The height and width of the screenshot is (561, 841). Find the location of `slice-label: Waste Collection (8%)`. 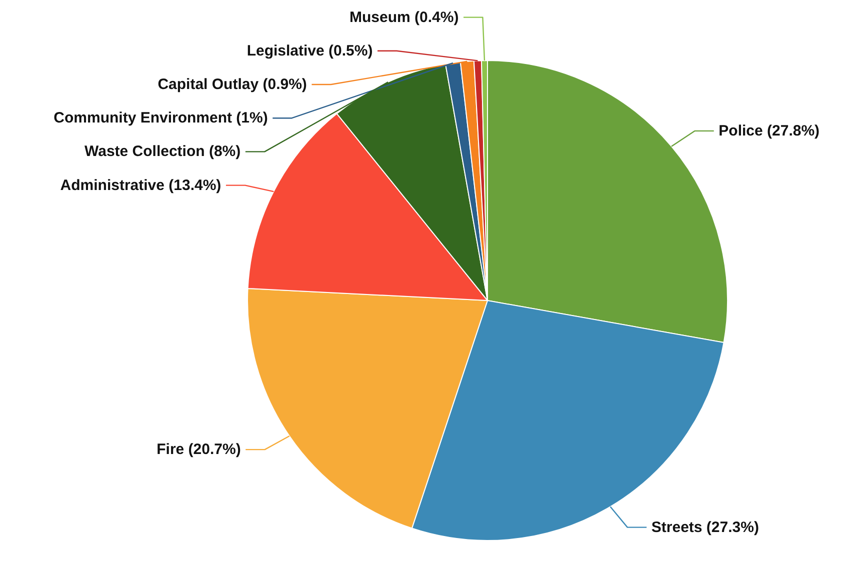

slice-label: Waste Collection (8%) is located at coordinates (162, 151).